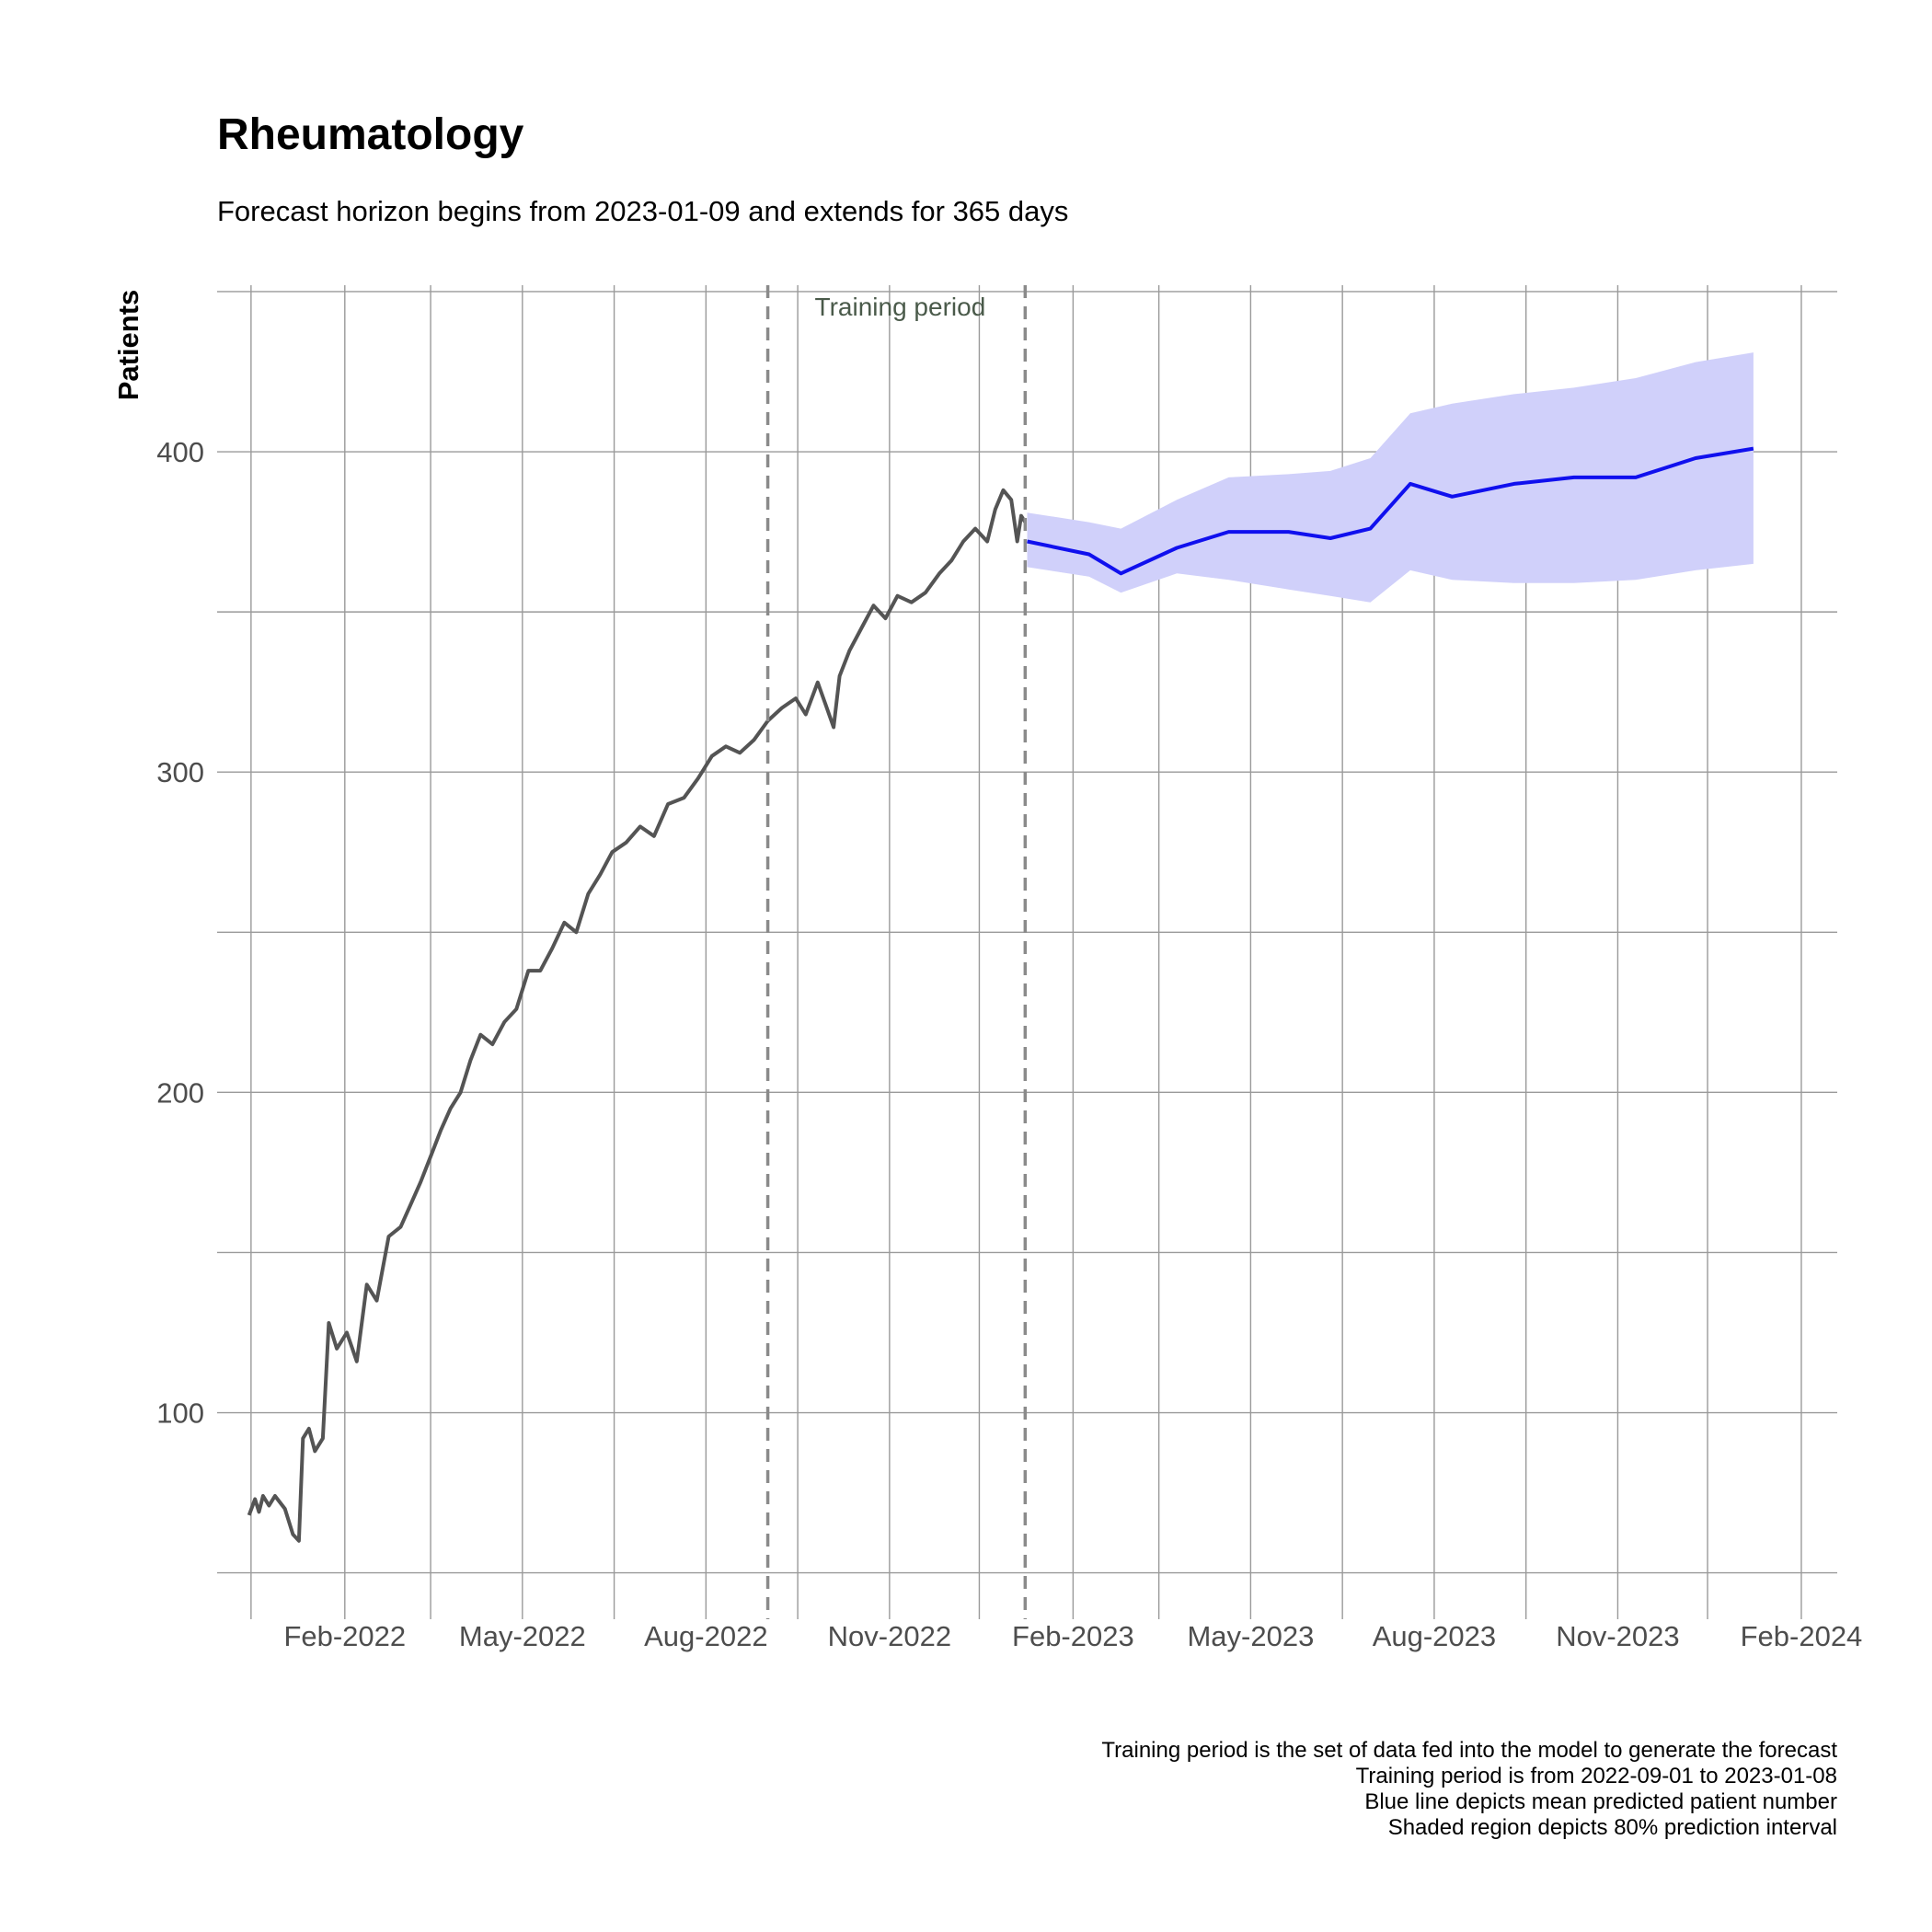  Describe the element at coordinates (900, 307) in the screenshot. I see `training-period-annotation: Training period` at that location.